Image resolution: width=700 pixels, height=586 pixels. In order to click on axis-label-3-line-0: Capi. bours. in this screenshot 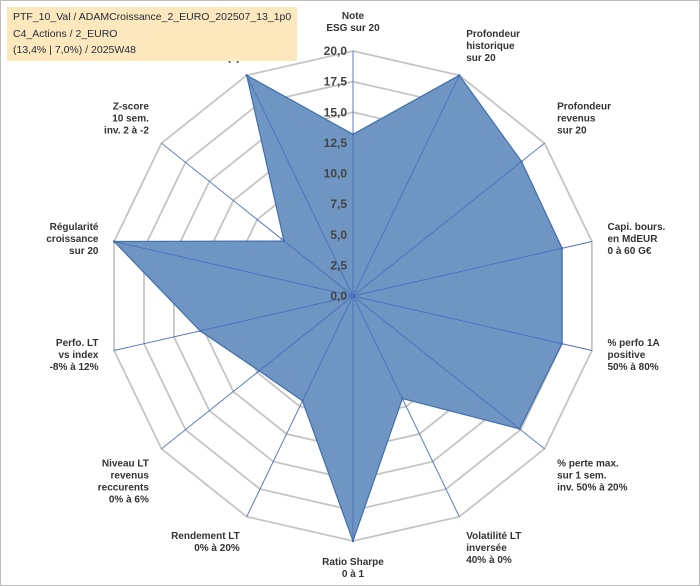, I will do `click(637, 227)`.